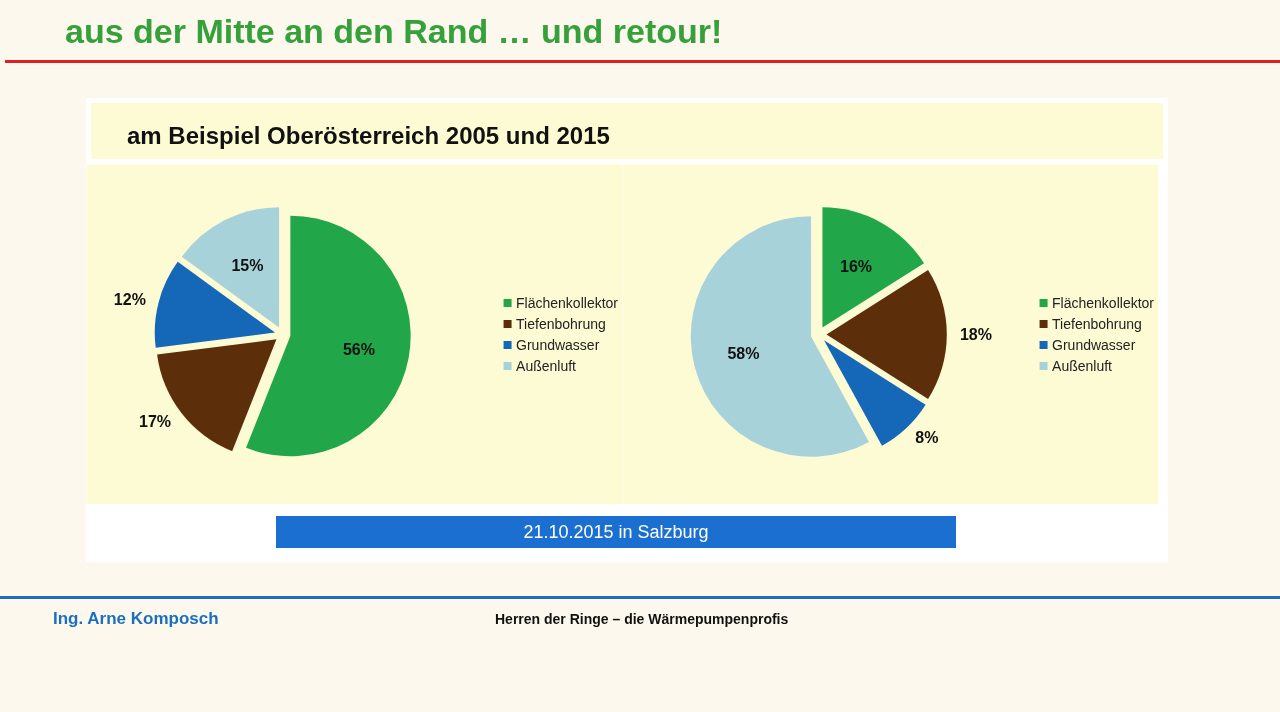  Describe the element at coordinates (394, 31) in the screenshot. I see `chart-title: aus der Mitte an den Rand … und retour!` at that location.